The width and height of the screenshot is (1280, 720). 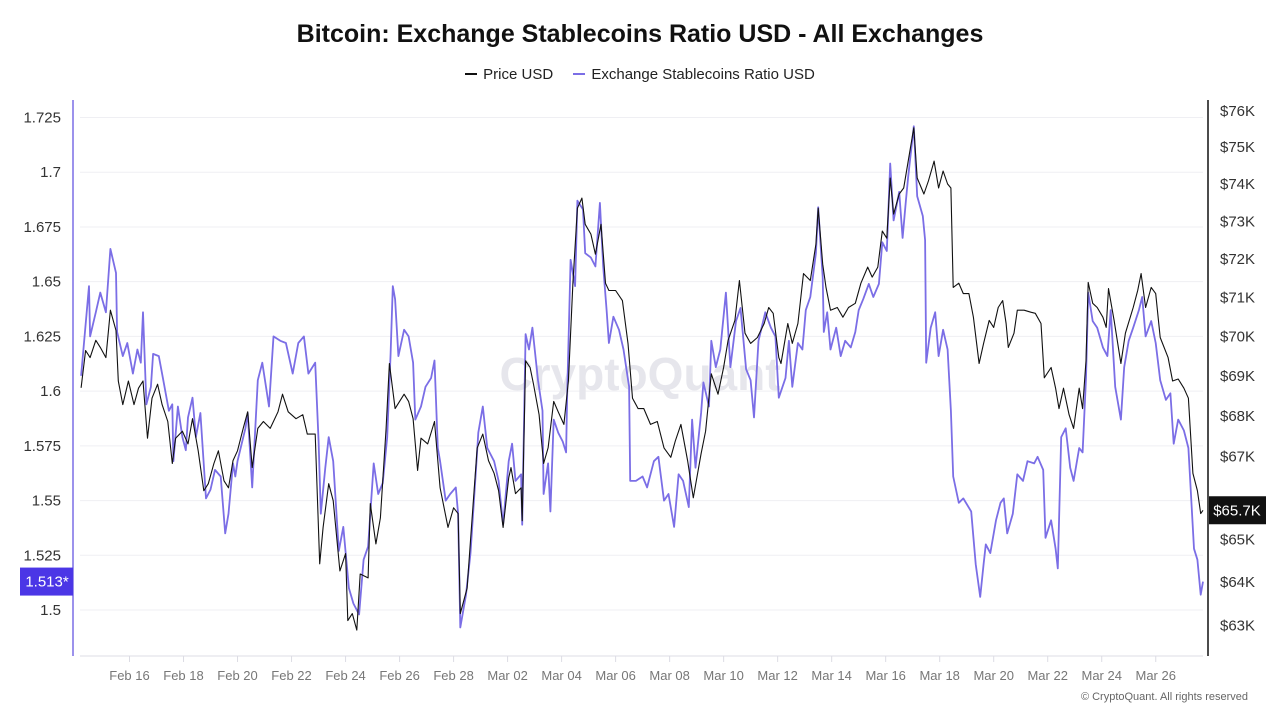 I want to click on legend-item-ratio: Exchange Stablecoins Ratio USD, so click(x=694, y=74).